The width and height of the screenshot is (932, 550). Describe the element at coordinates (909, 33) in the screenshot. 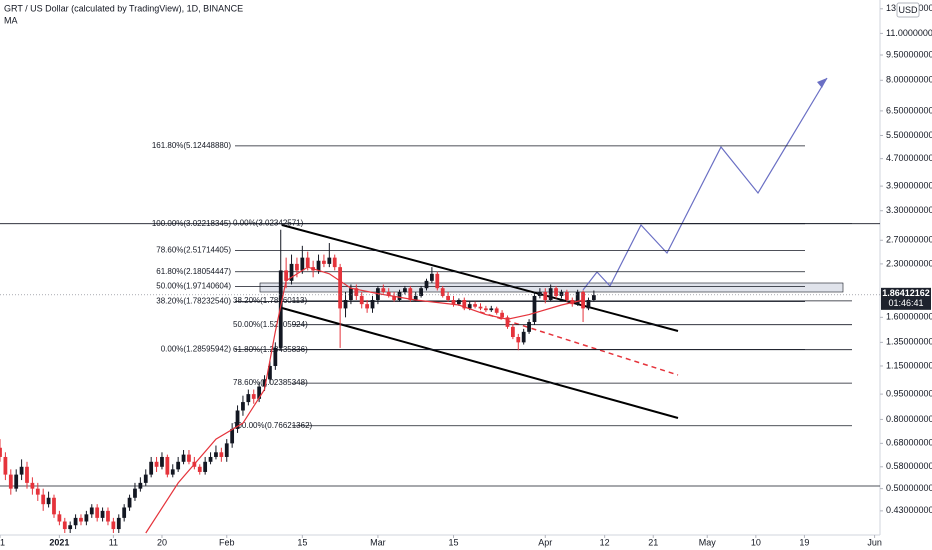

I see `y-tick-label: 11.00000000` at that location.